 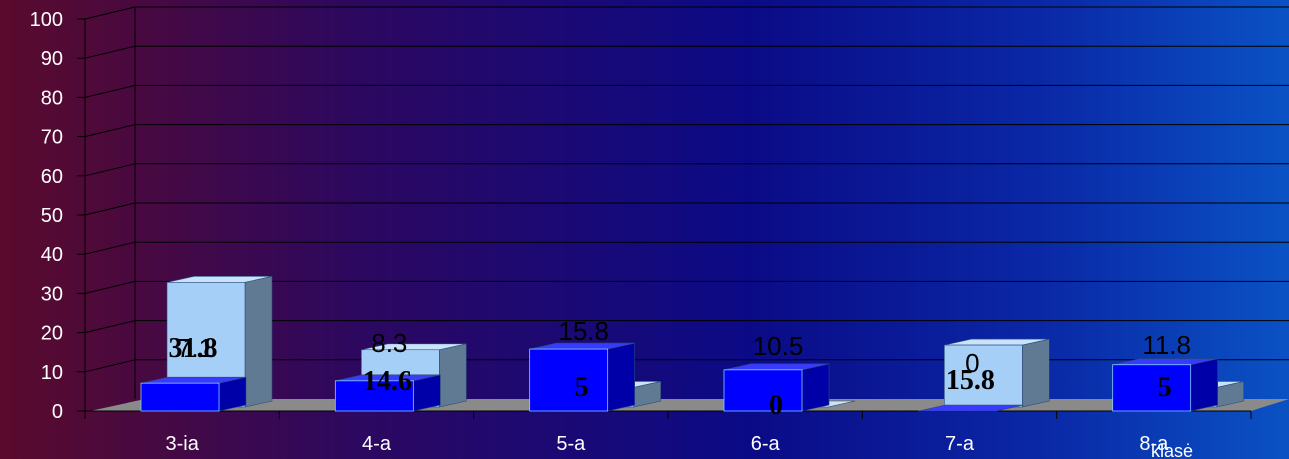 I want to click on data-label-front-series: 8.3, so click(x=389, y=343).